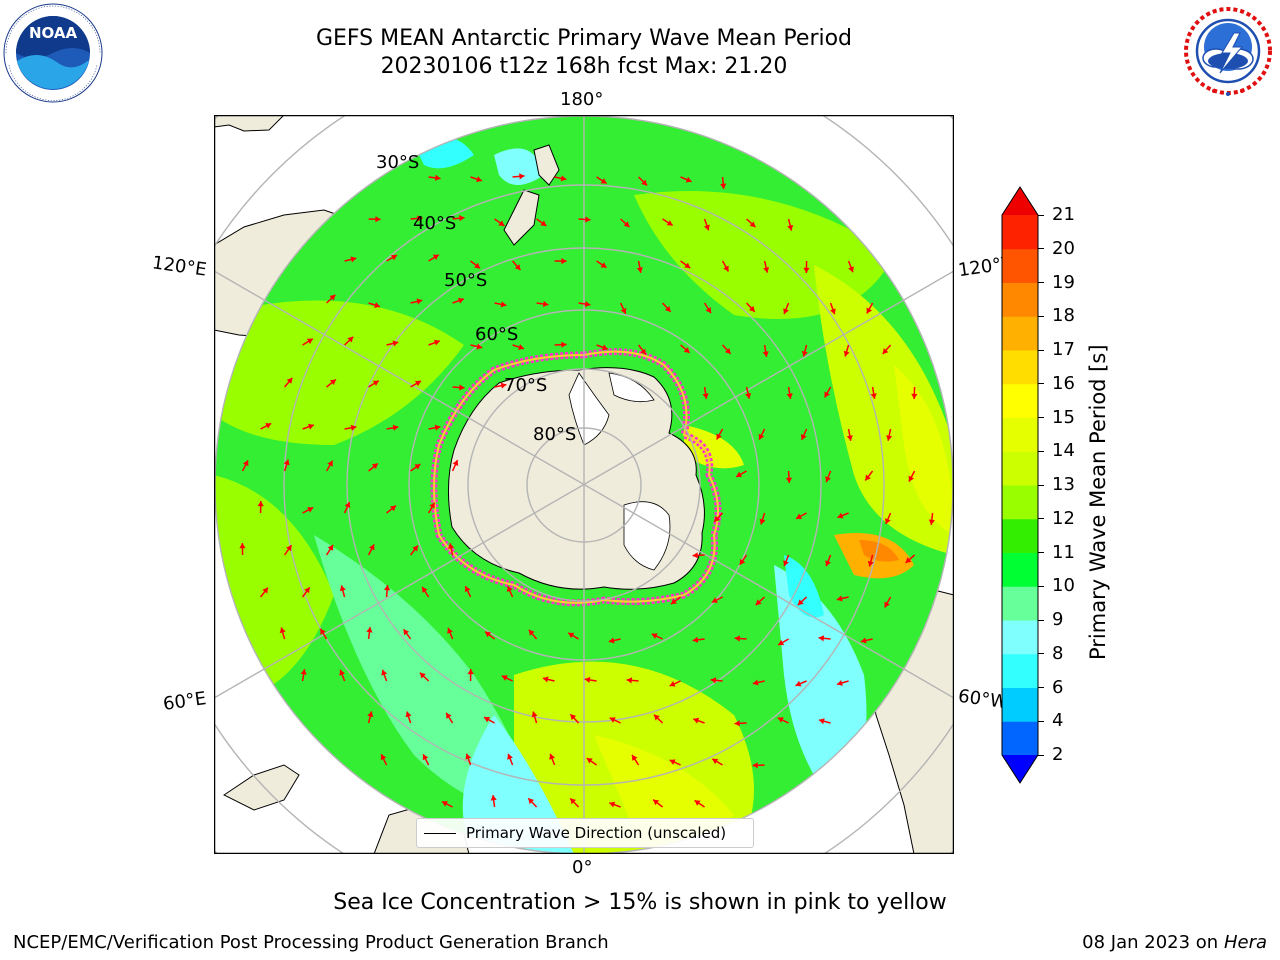 Image resolution: width=1280 pixels, height=960 pixels. I want to click on map-subtitle: 20230106 t12z 168h fcst Max: 21.20, so click(584, 66).